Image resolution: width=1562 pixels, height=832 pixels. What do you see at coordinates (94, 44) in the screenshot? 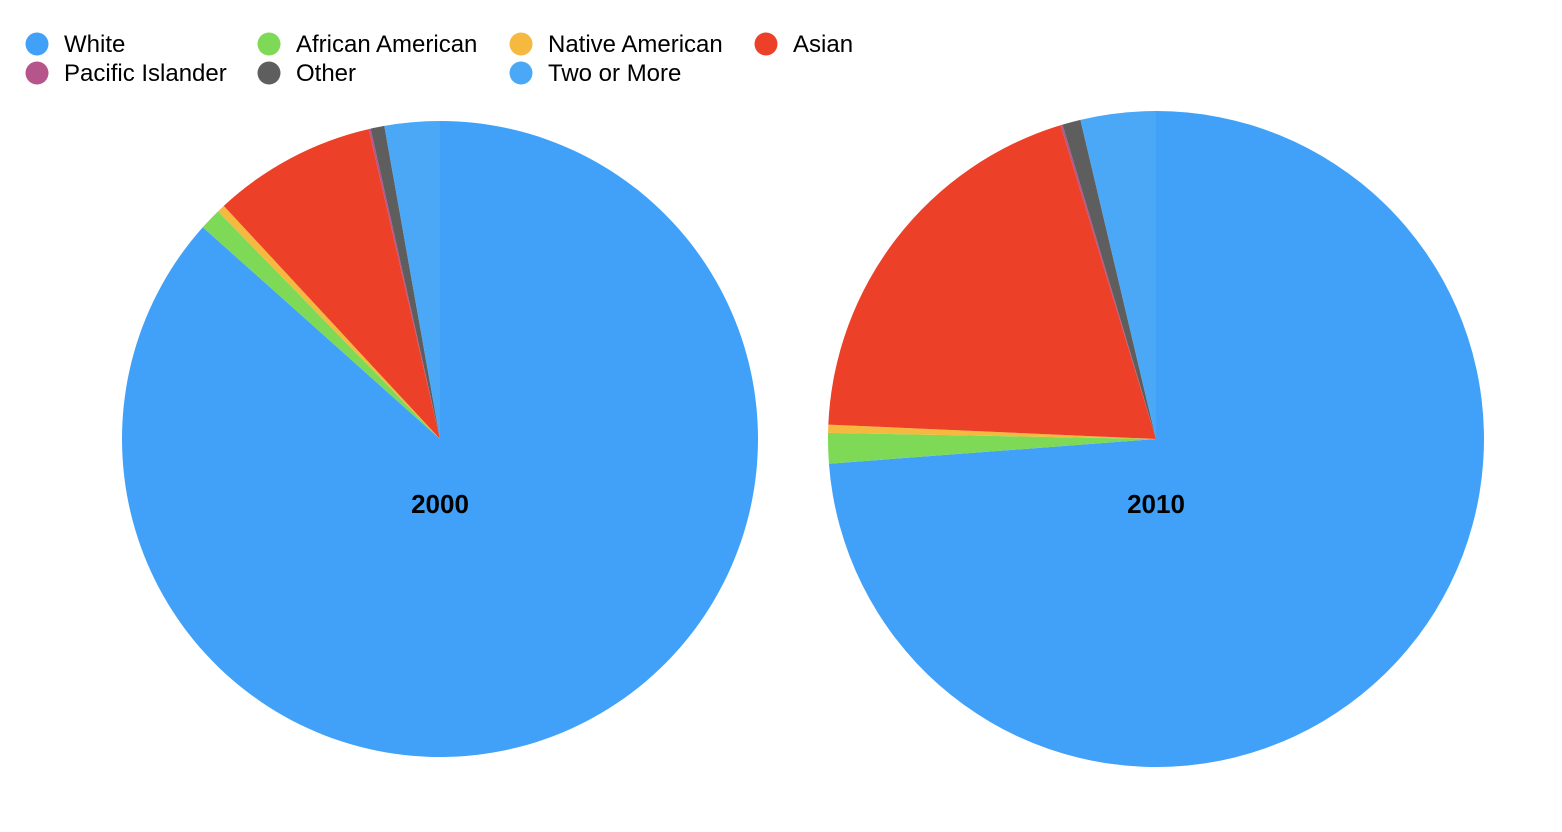
I see `legend-label-white: White` at bounding box center [94, 44].